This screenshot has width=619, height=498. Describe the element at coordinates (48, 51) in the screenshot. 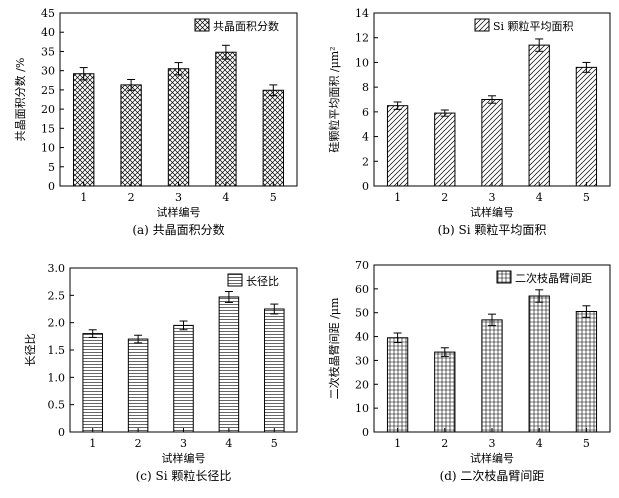

I see `y-tick-label: 35` at that location.